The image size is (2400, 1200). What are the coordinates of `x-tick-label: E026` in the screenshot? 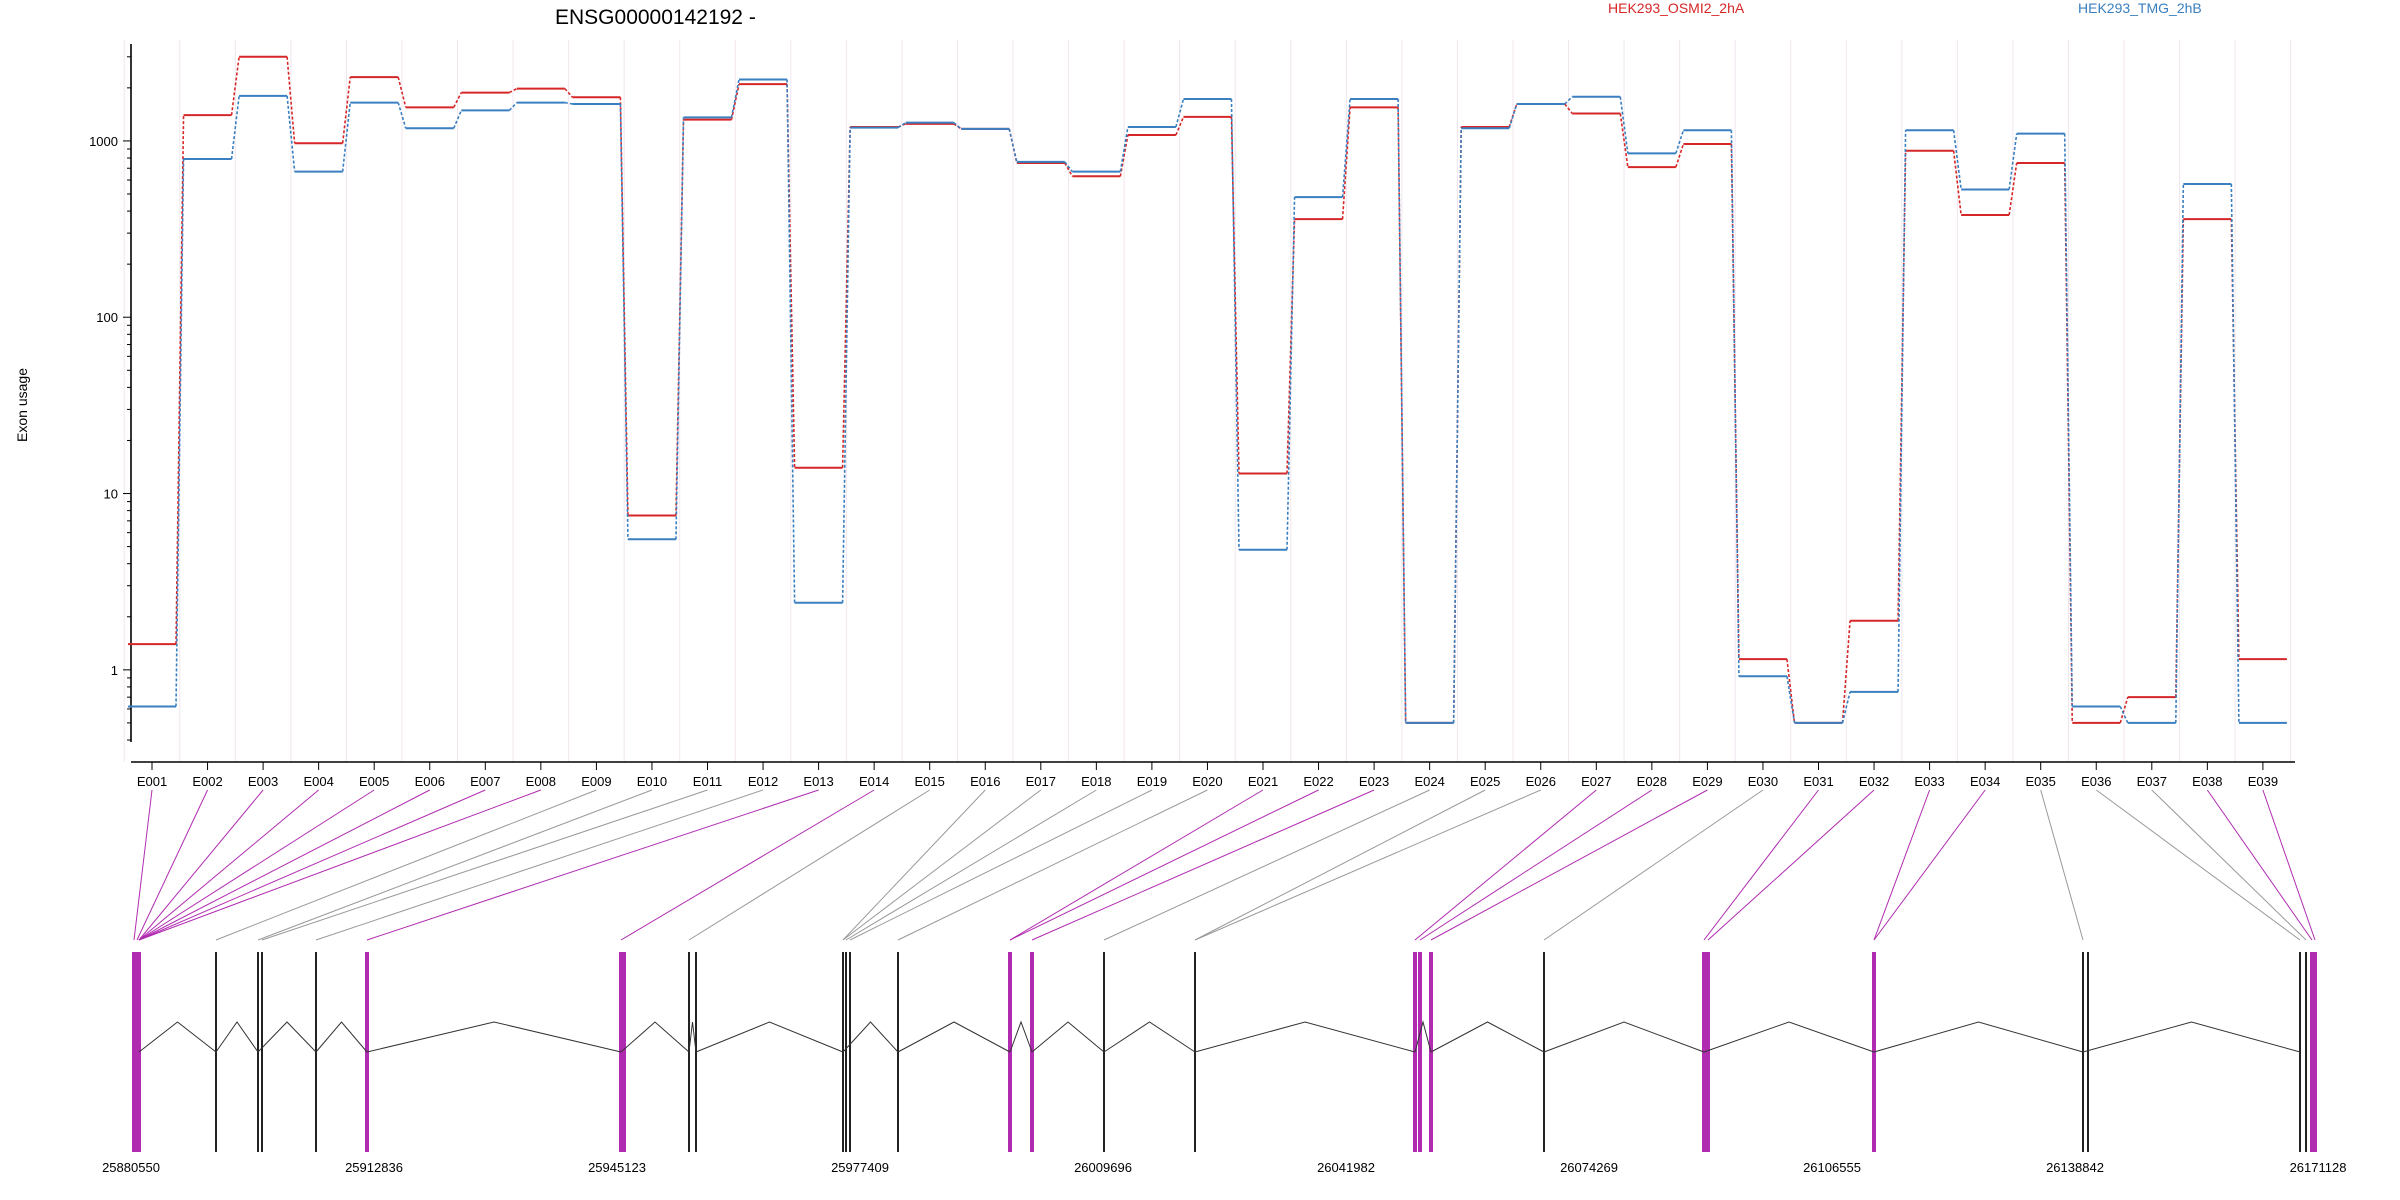 It's located at (1541, 781).